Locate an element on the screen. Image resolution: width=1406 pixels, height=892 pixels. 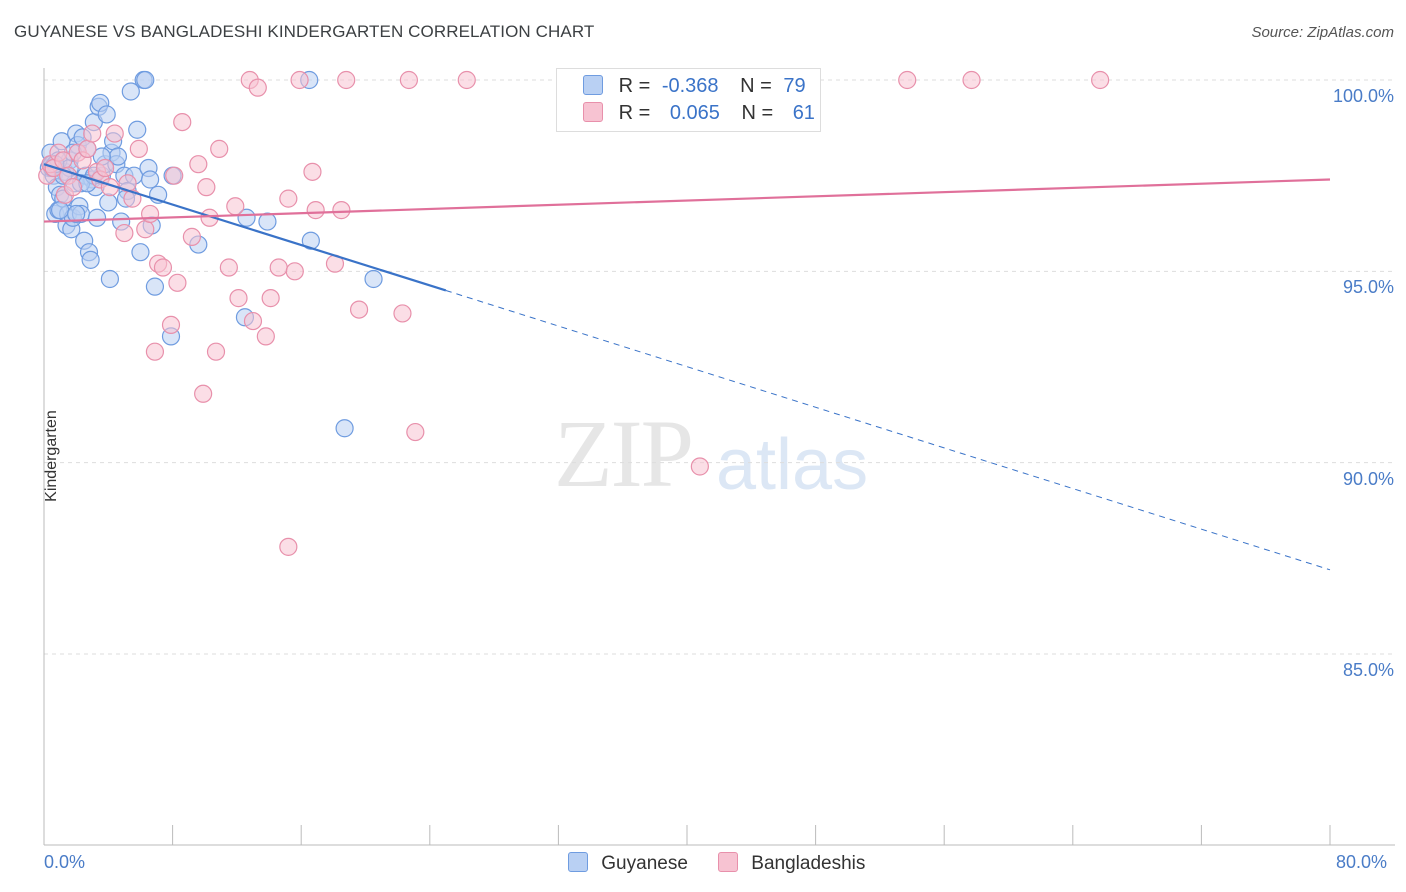
bangladeshis-trend-line is located at coordinates (687, 200).